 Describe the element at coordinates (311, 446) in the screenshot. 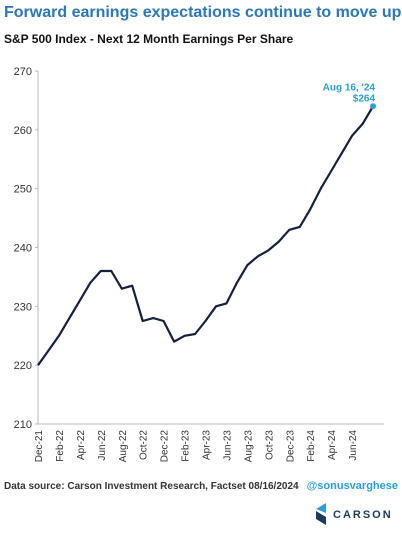

I see `x-tick-label: Feb-24` at that location.